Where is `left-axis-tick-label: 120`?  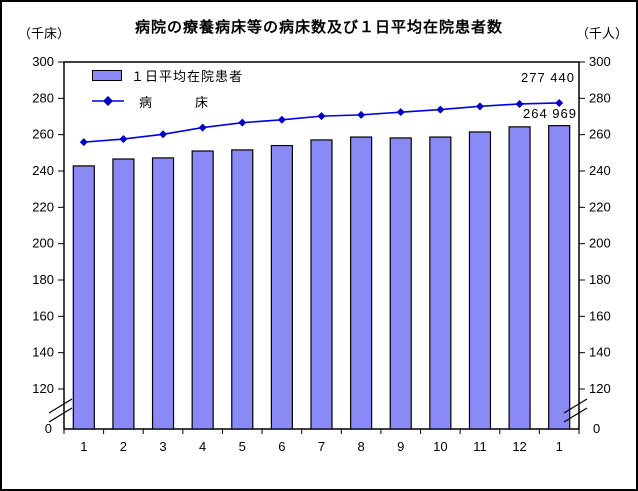
left-axis-tick-label: 120 is located at coordinates (43, 388).